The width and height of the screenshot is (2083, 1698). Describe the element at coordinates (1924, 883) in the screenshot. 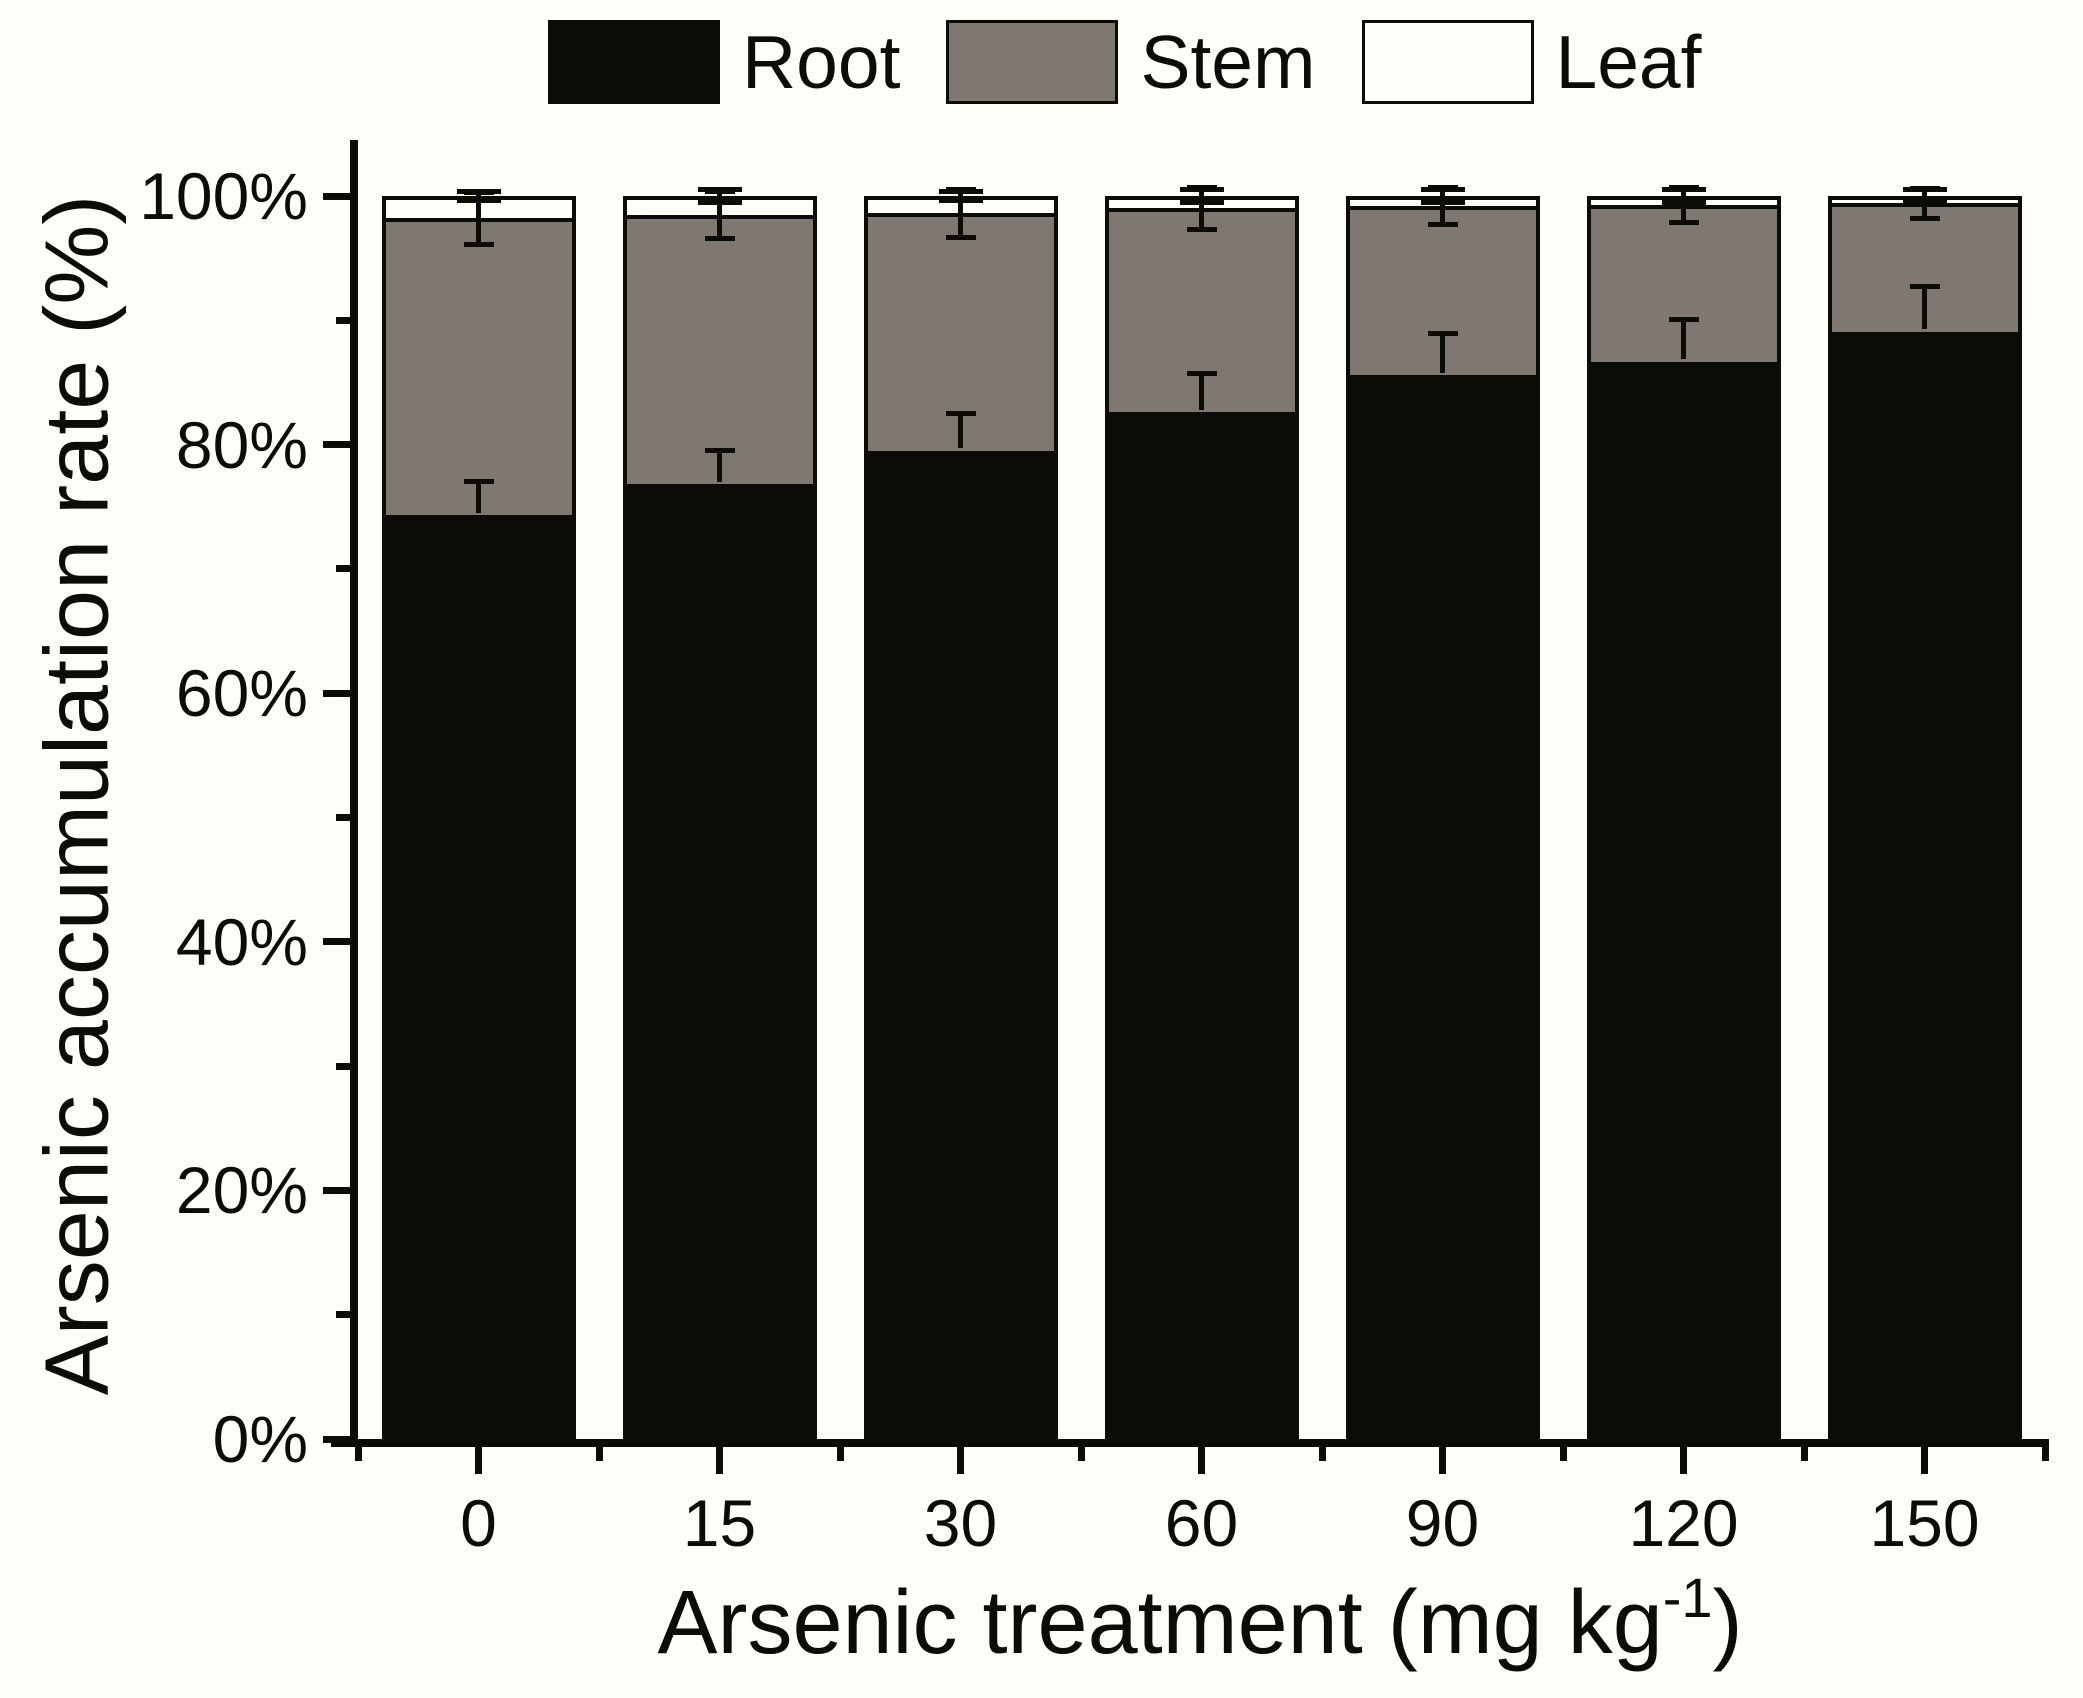

I see `bar-150-segment-root` at that location.